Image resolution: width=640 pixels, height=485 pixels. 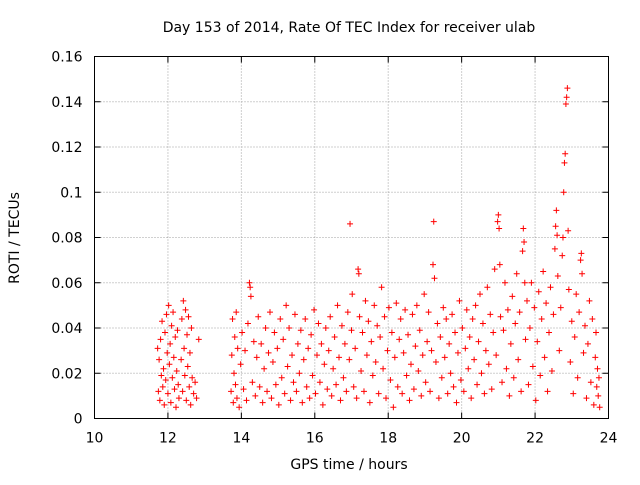 What do you see at coordinates (78, 420) in the screenshot?
I see `y-tick-label: 0` at bounding box center [78, 420].